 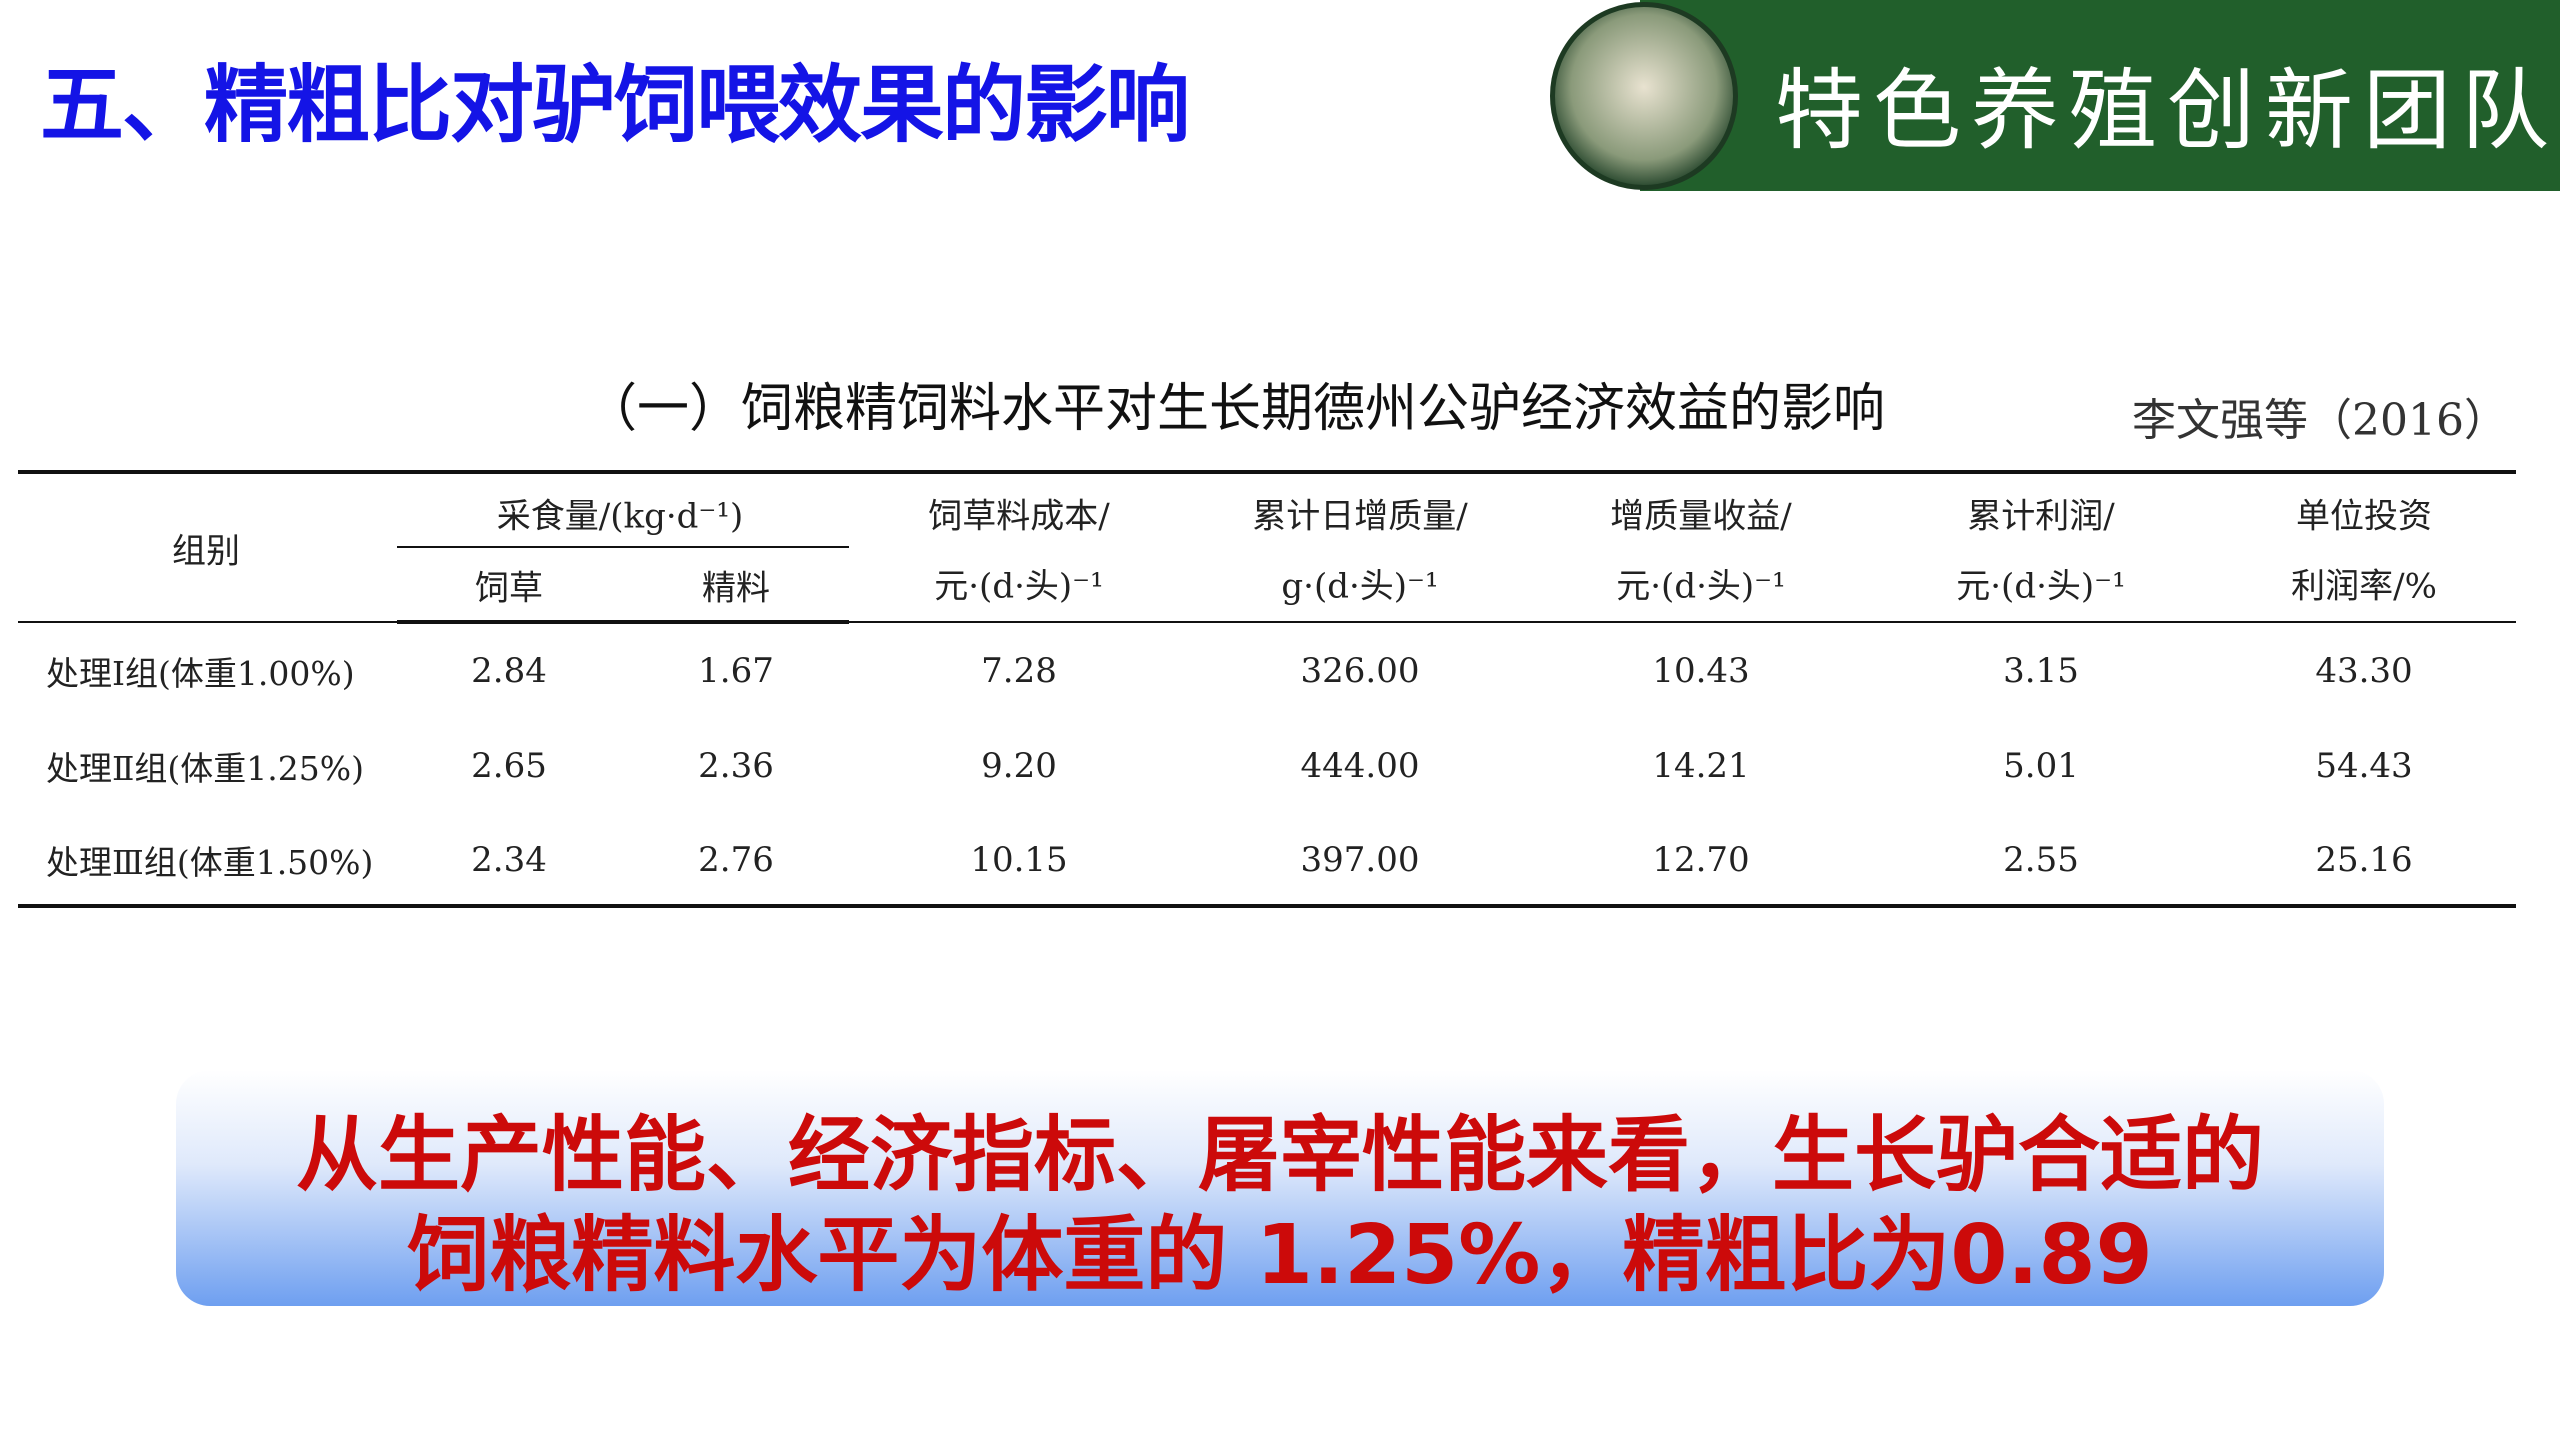 I want to click on table-cell: 7.28, so click(x=1019, y=671).